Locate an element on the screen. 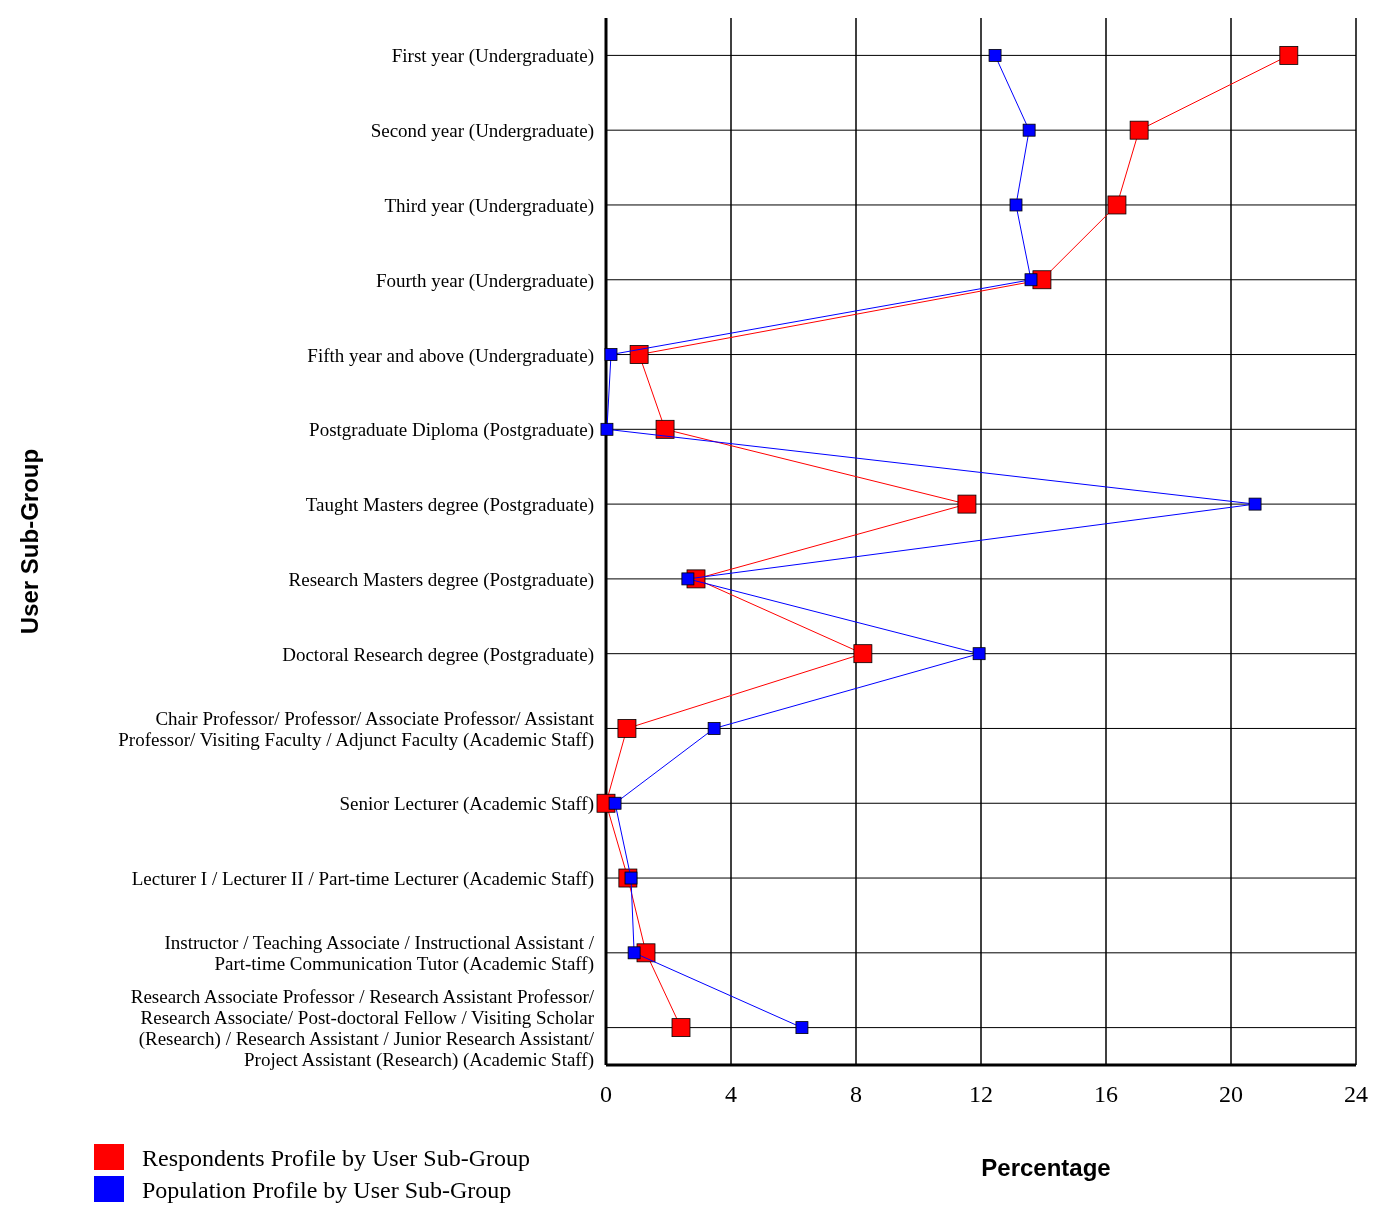 This screenshot has width=1376, height=1226. y-tick-label: Research Associate Professor / Research Assistant Professor/ Research Associate/ Post-doctoral Fellow / Visiting Scholar (Research) / Research Assistant / Junior Research Assistant/ Project Assistant (Research) (Academic Staff) is located at coordinates (362, 1028).